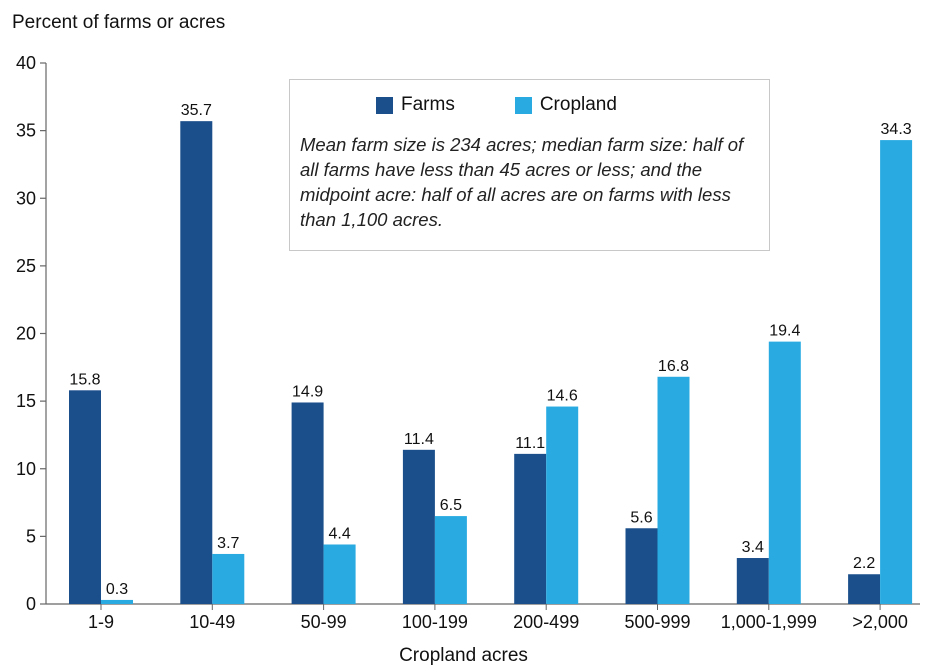 Image resolution: width=927 pixels, height=671 pixels. I want to click on legend-item-farms: Farms, so click(415, 105).